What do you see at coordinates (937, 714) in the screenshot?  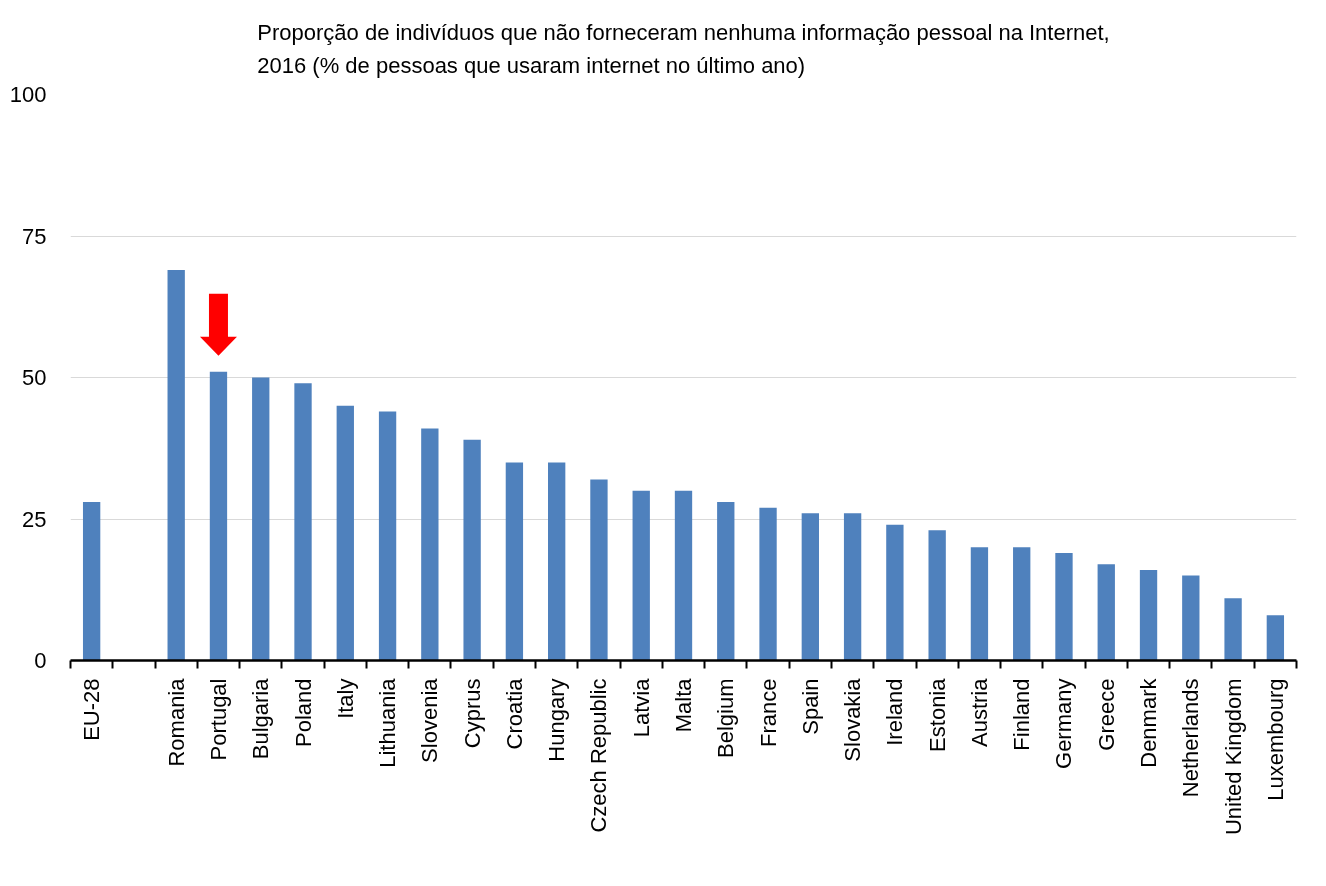 I see `x-tick-label: Estonia` at bounding box center [937, 714].